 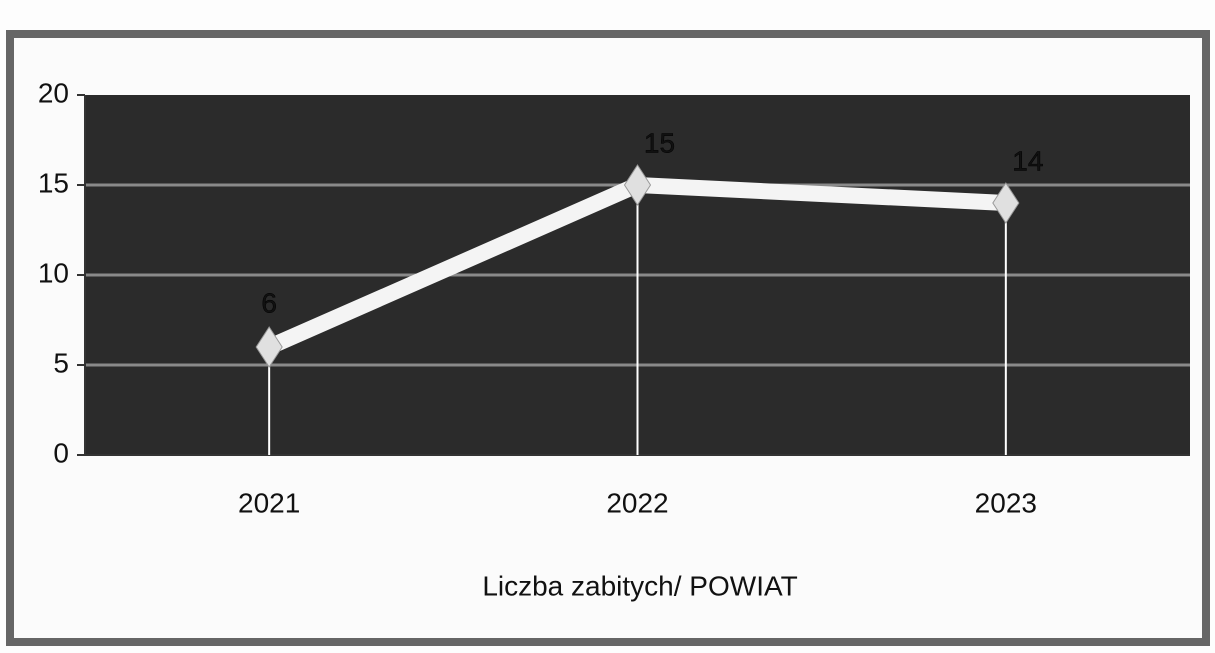 I want to click on data-label: 15, so click(x=659, y=142).